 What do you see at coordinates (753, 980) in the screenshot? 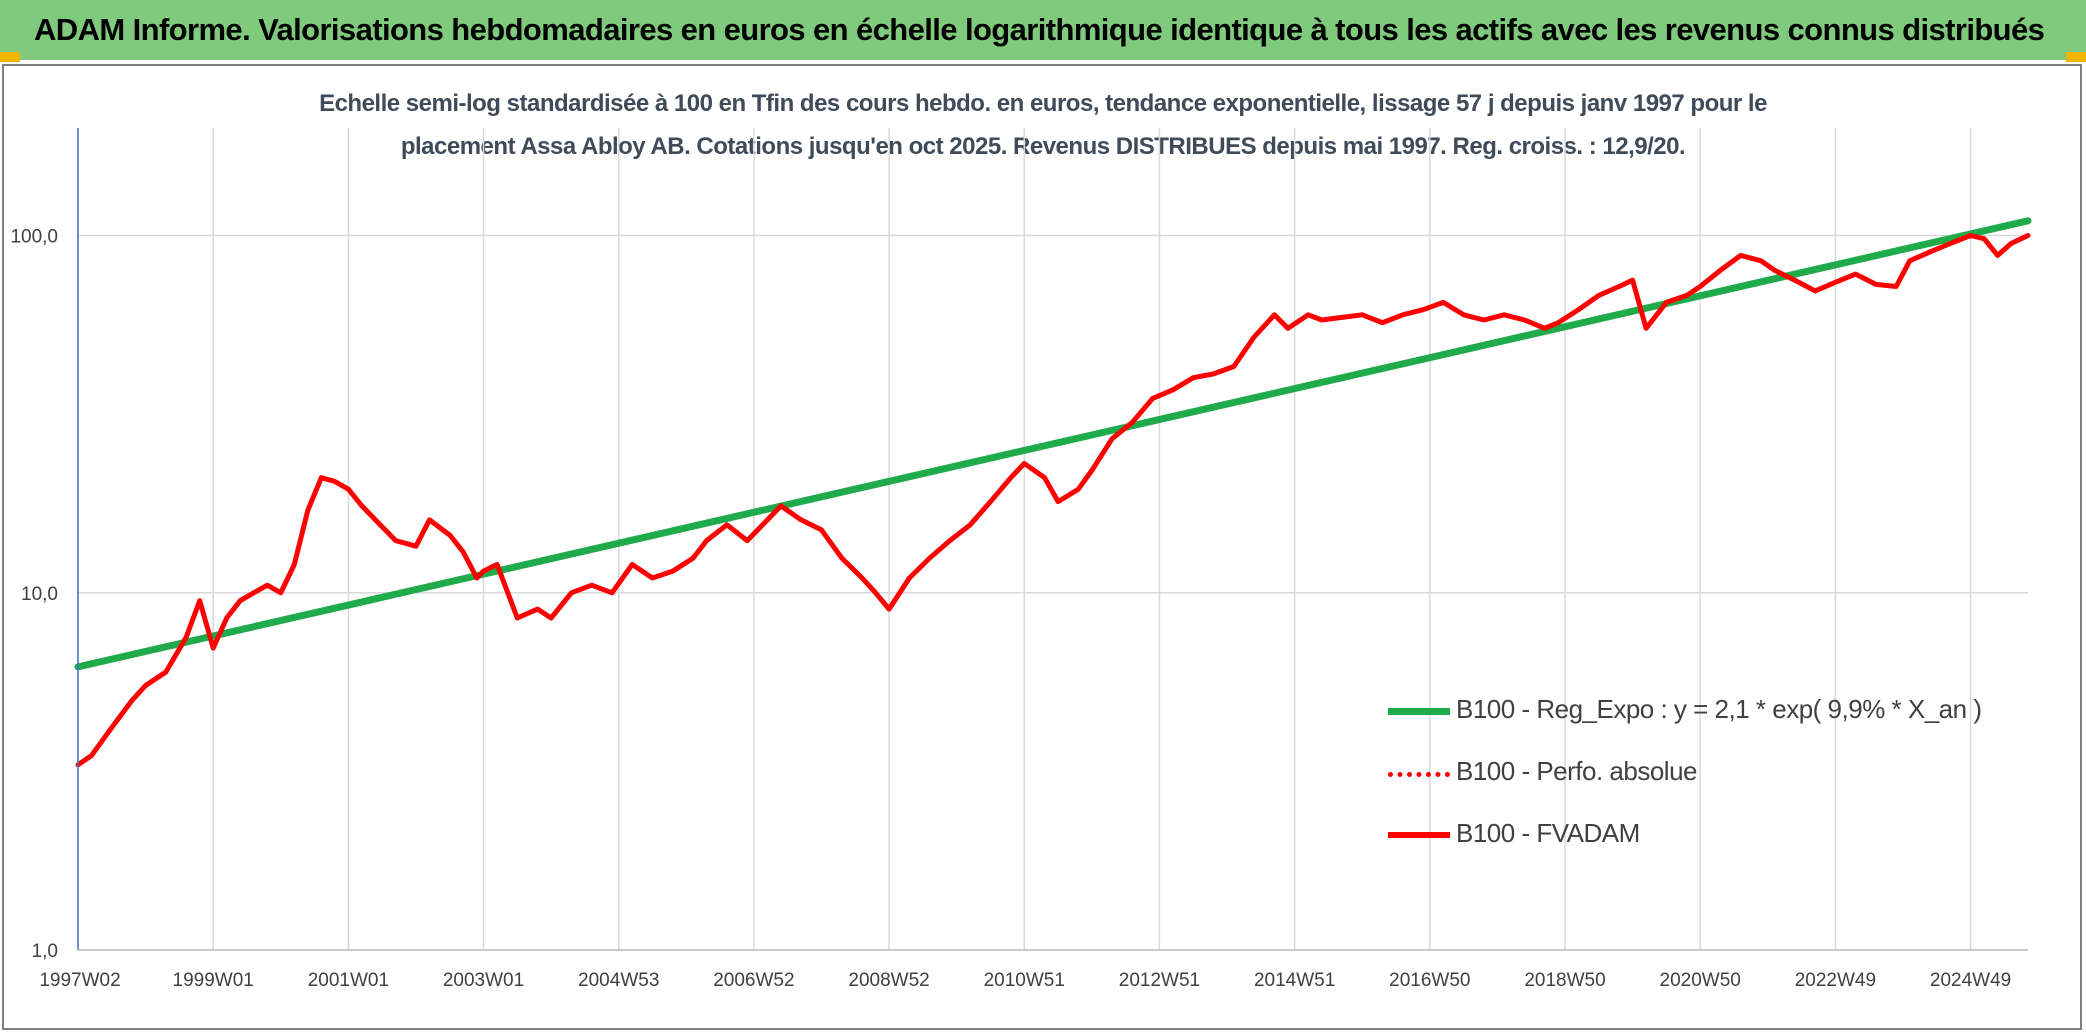
I see `x-tick-label: 2006W52` at bounding box center [753, 980].